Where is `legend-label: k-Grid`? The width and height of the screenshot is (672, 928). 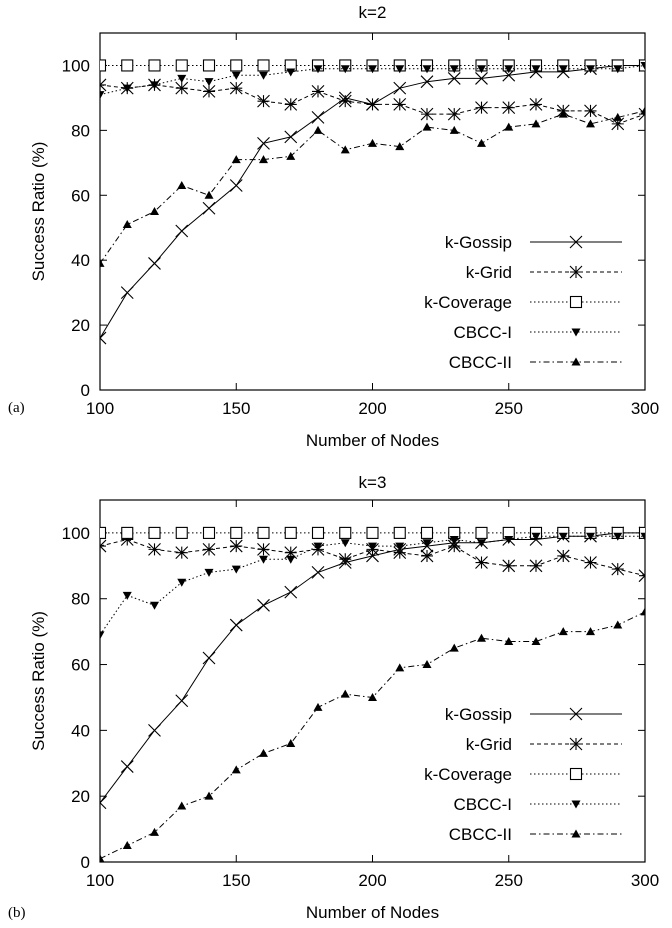
legend-label: k-Grid is located at coordinates (489, 744).